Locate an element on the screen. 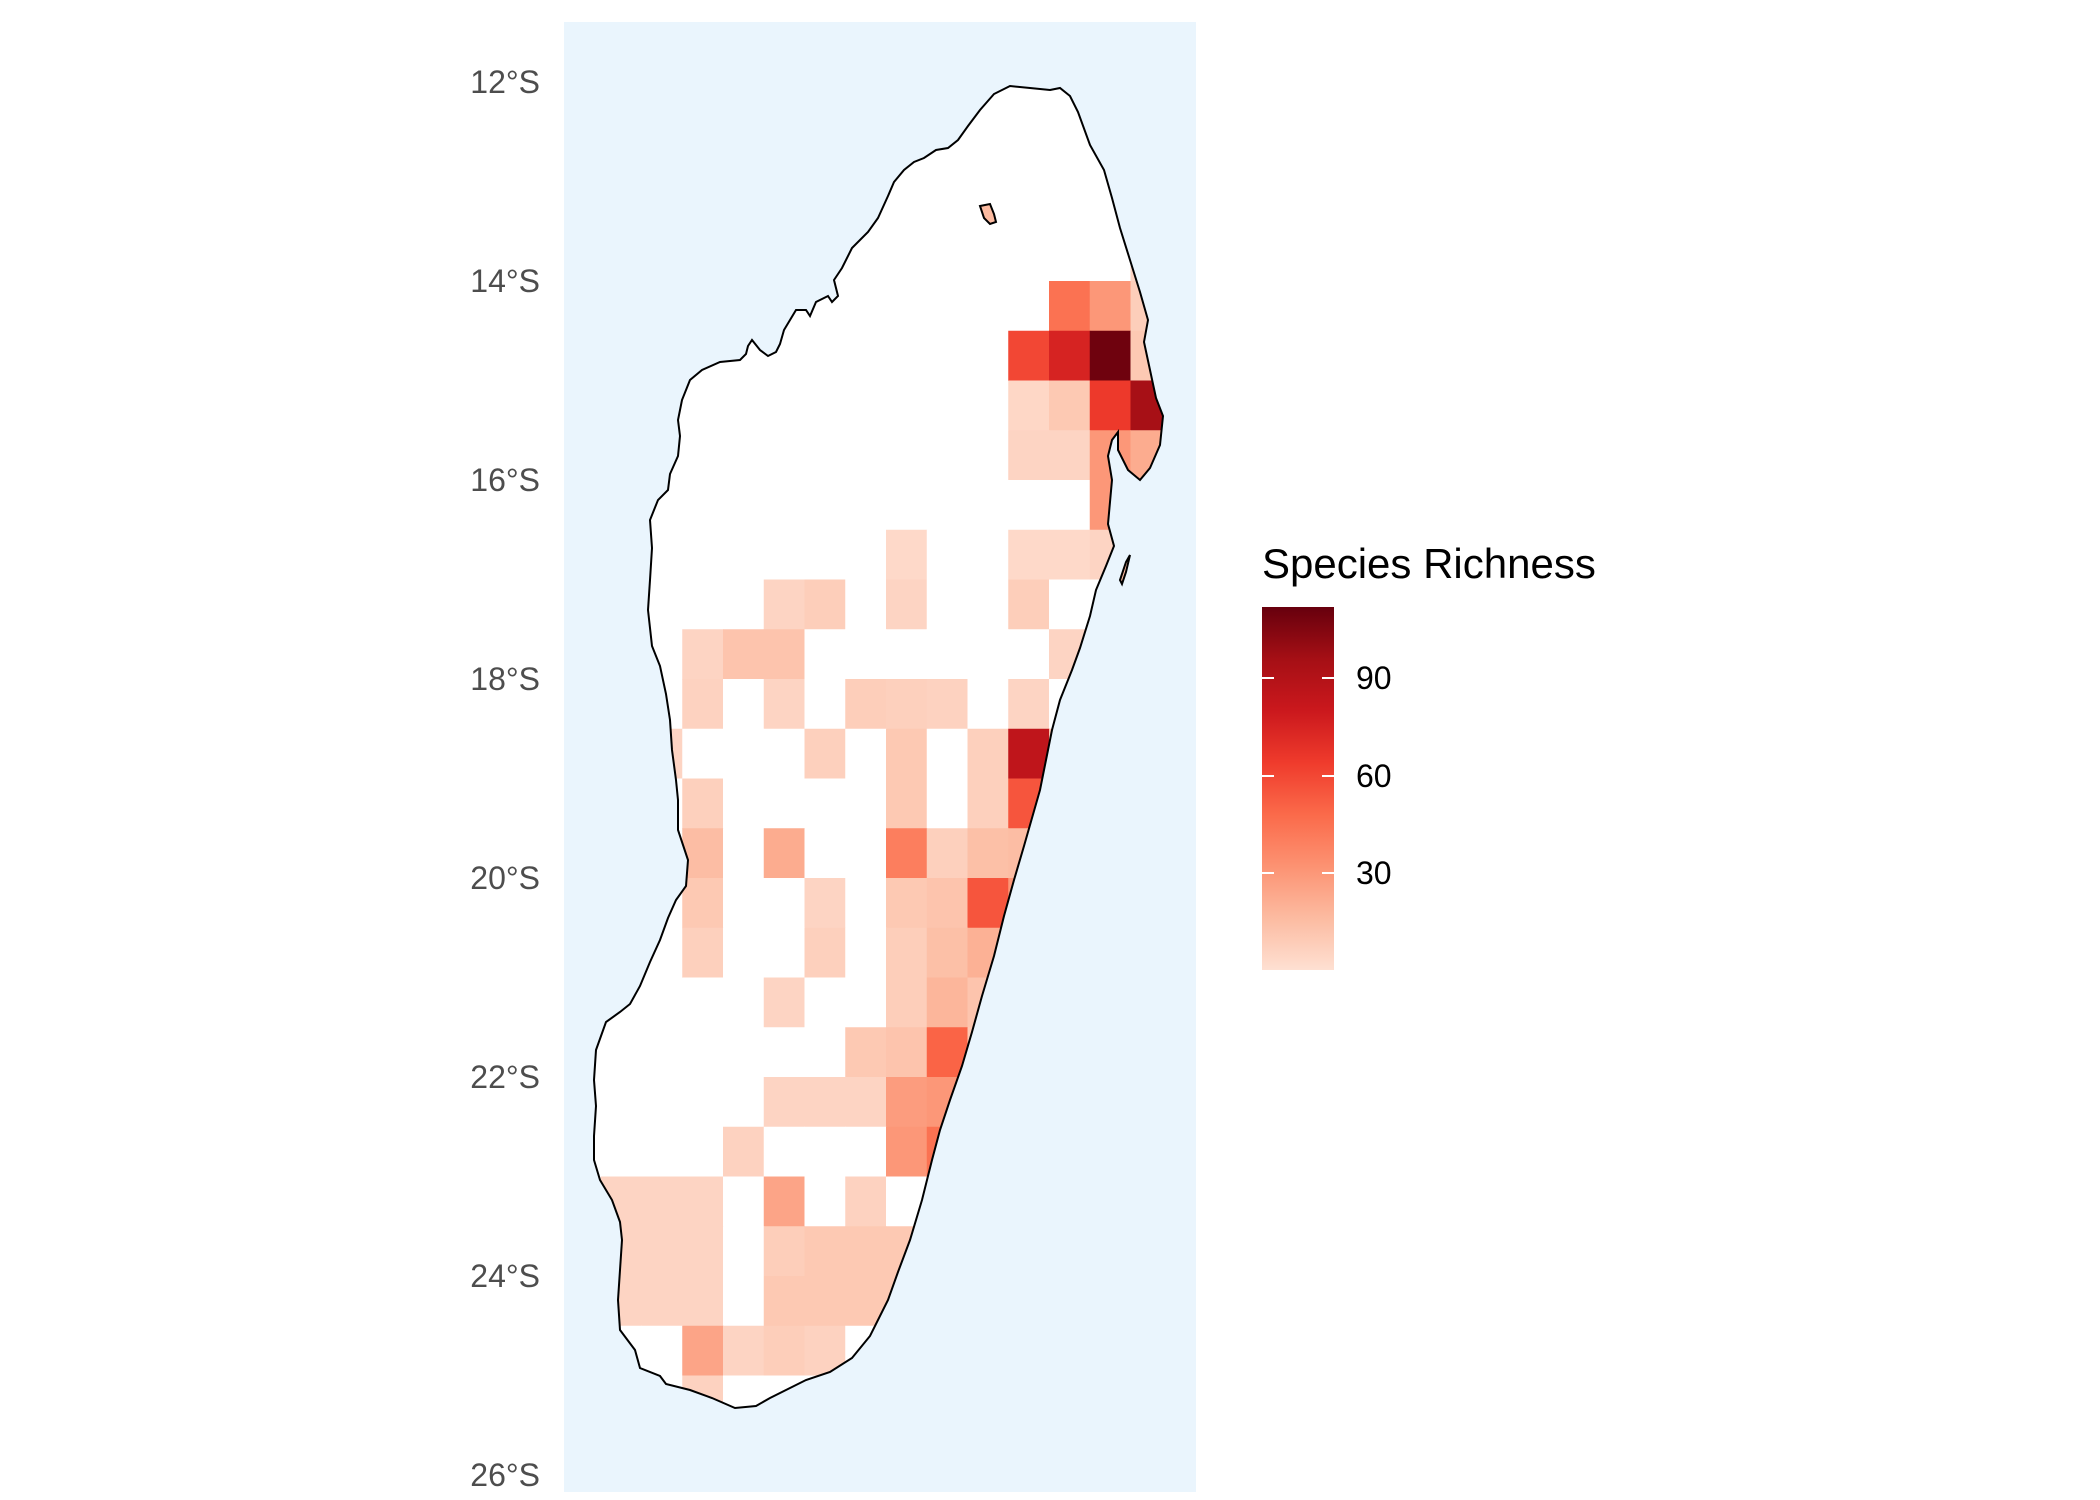 Image resolution: width=2100 pixels, height=1500 pixels. lat-tick-label: 24°S is located at coordinates (440, 1276).